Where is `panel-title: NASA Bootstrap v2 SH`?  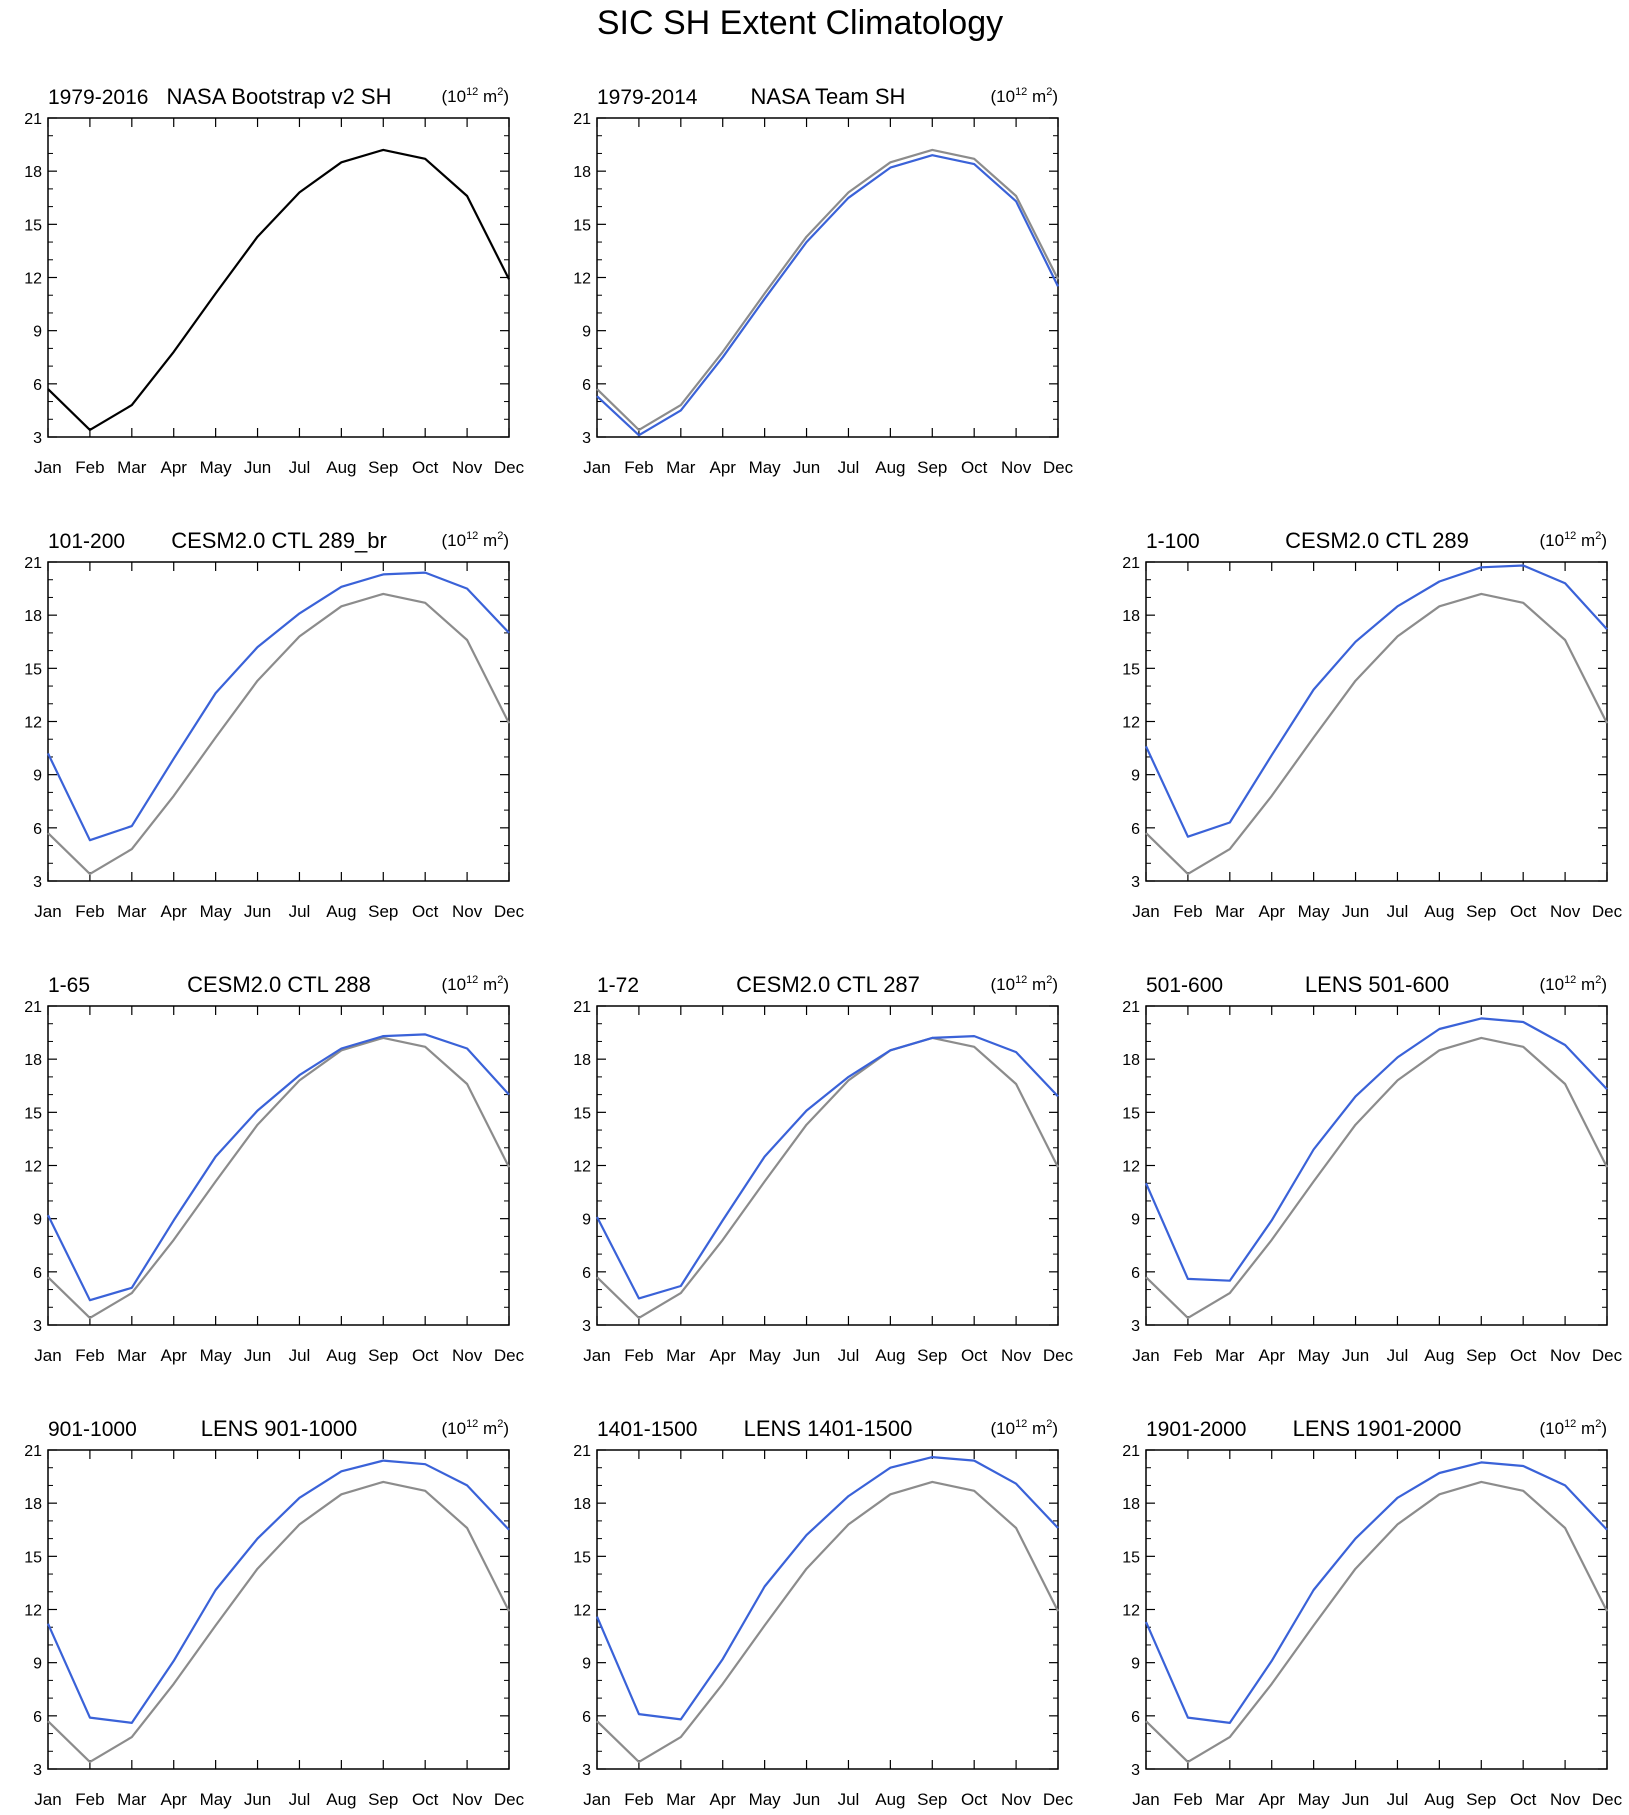
panel-title: NASA Bootstrap v2 SH is located at coordinates (279, 96).